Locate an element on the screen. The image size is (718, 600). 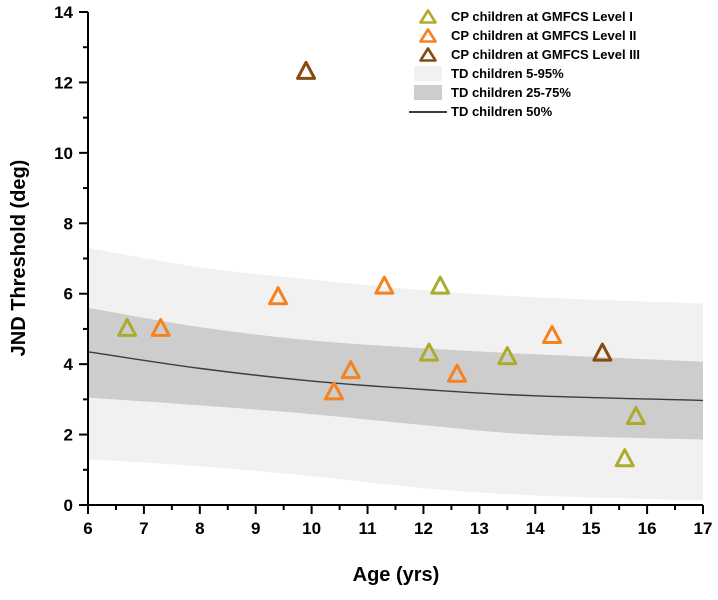
x-tick-label: 13 is located at coordinates (479, 528).